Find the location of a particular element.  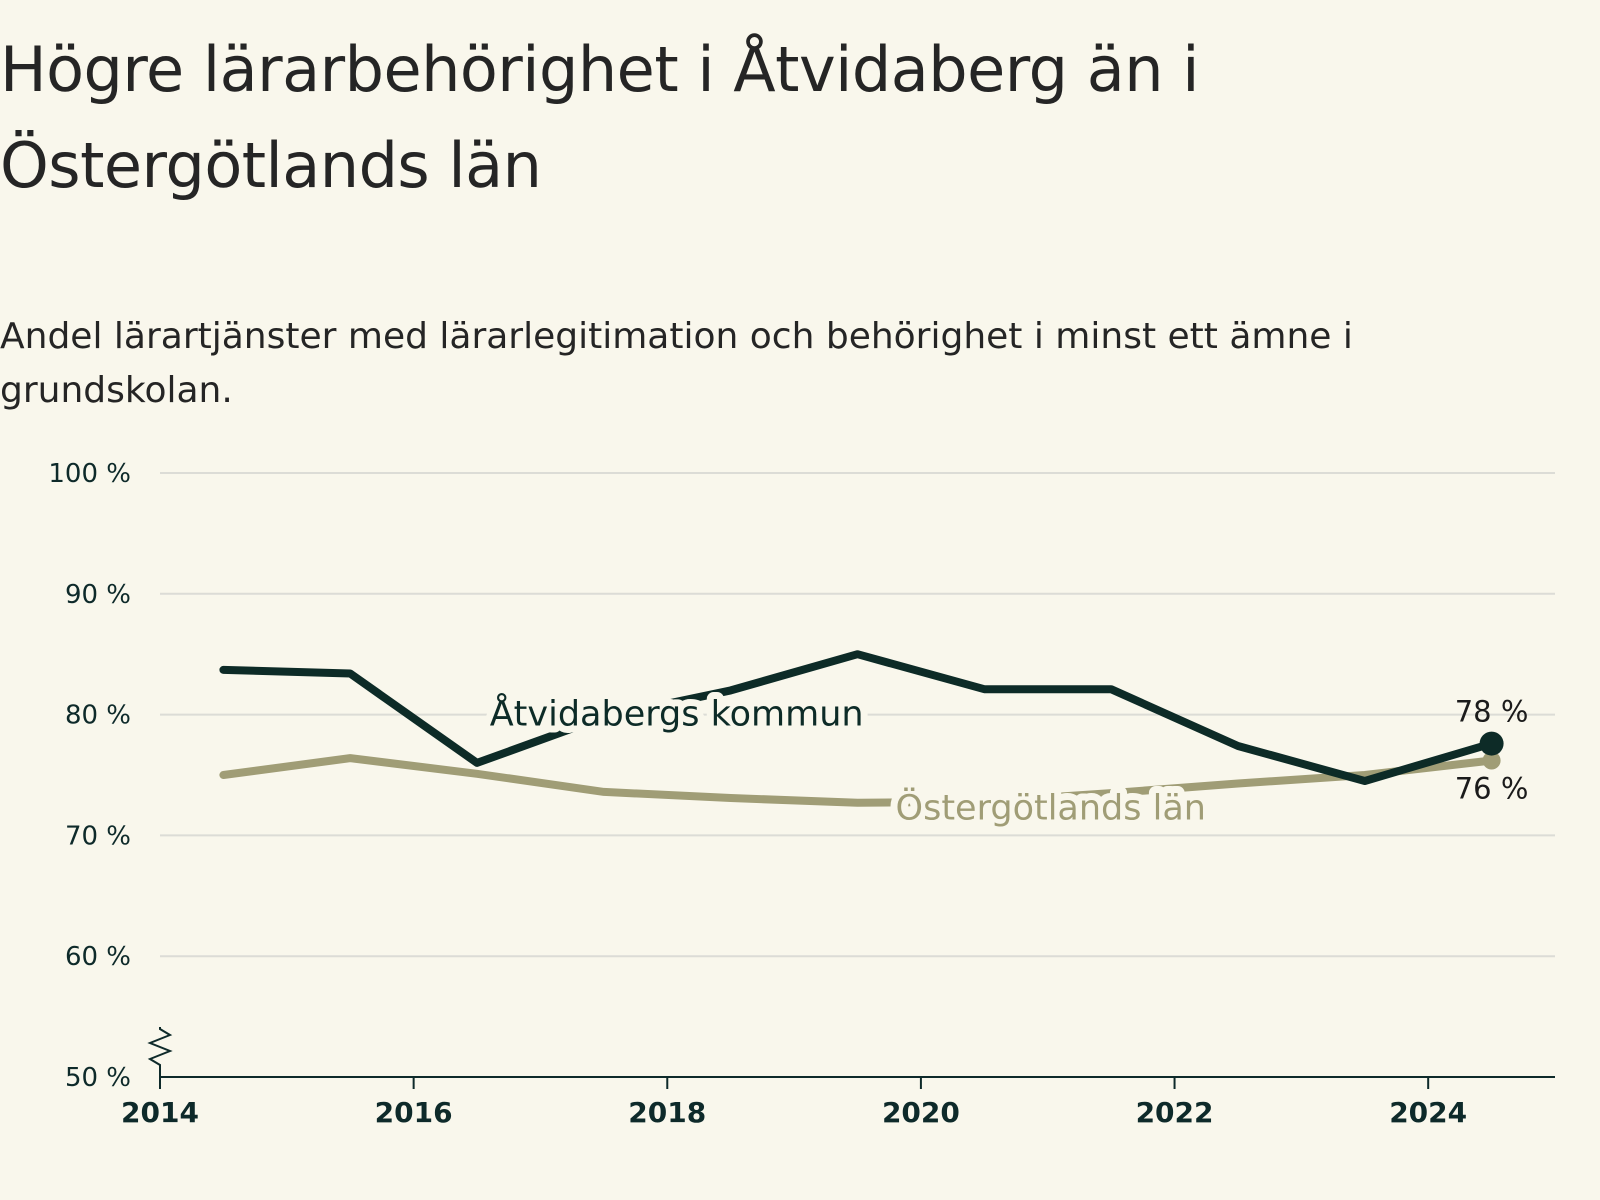

y-tick-label: 70 % is located at coordinates (98, 836).